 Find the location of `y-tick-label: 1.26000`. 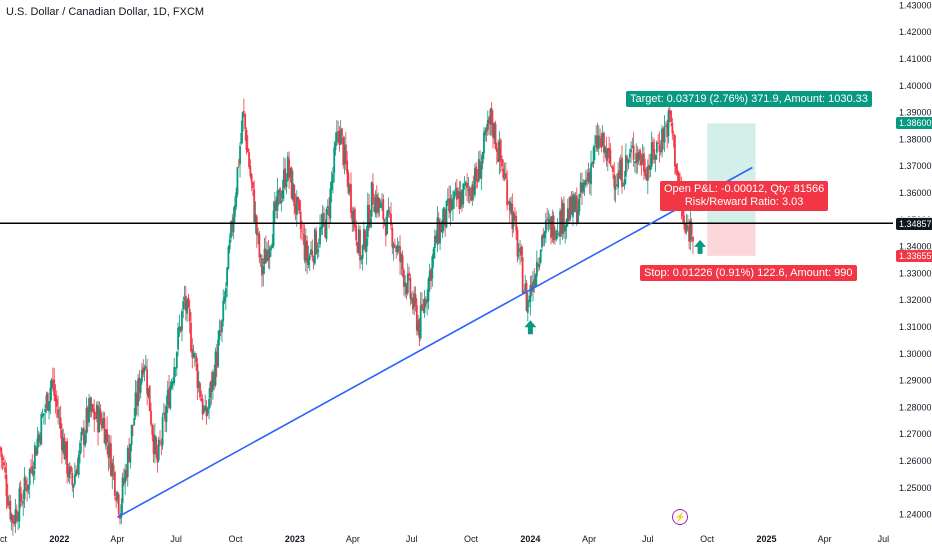

y-tick-label: 1.26000 is located at coordinates (915, 461).